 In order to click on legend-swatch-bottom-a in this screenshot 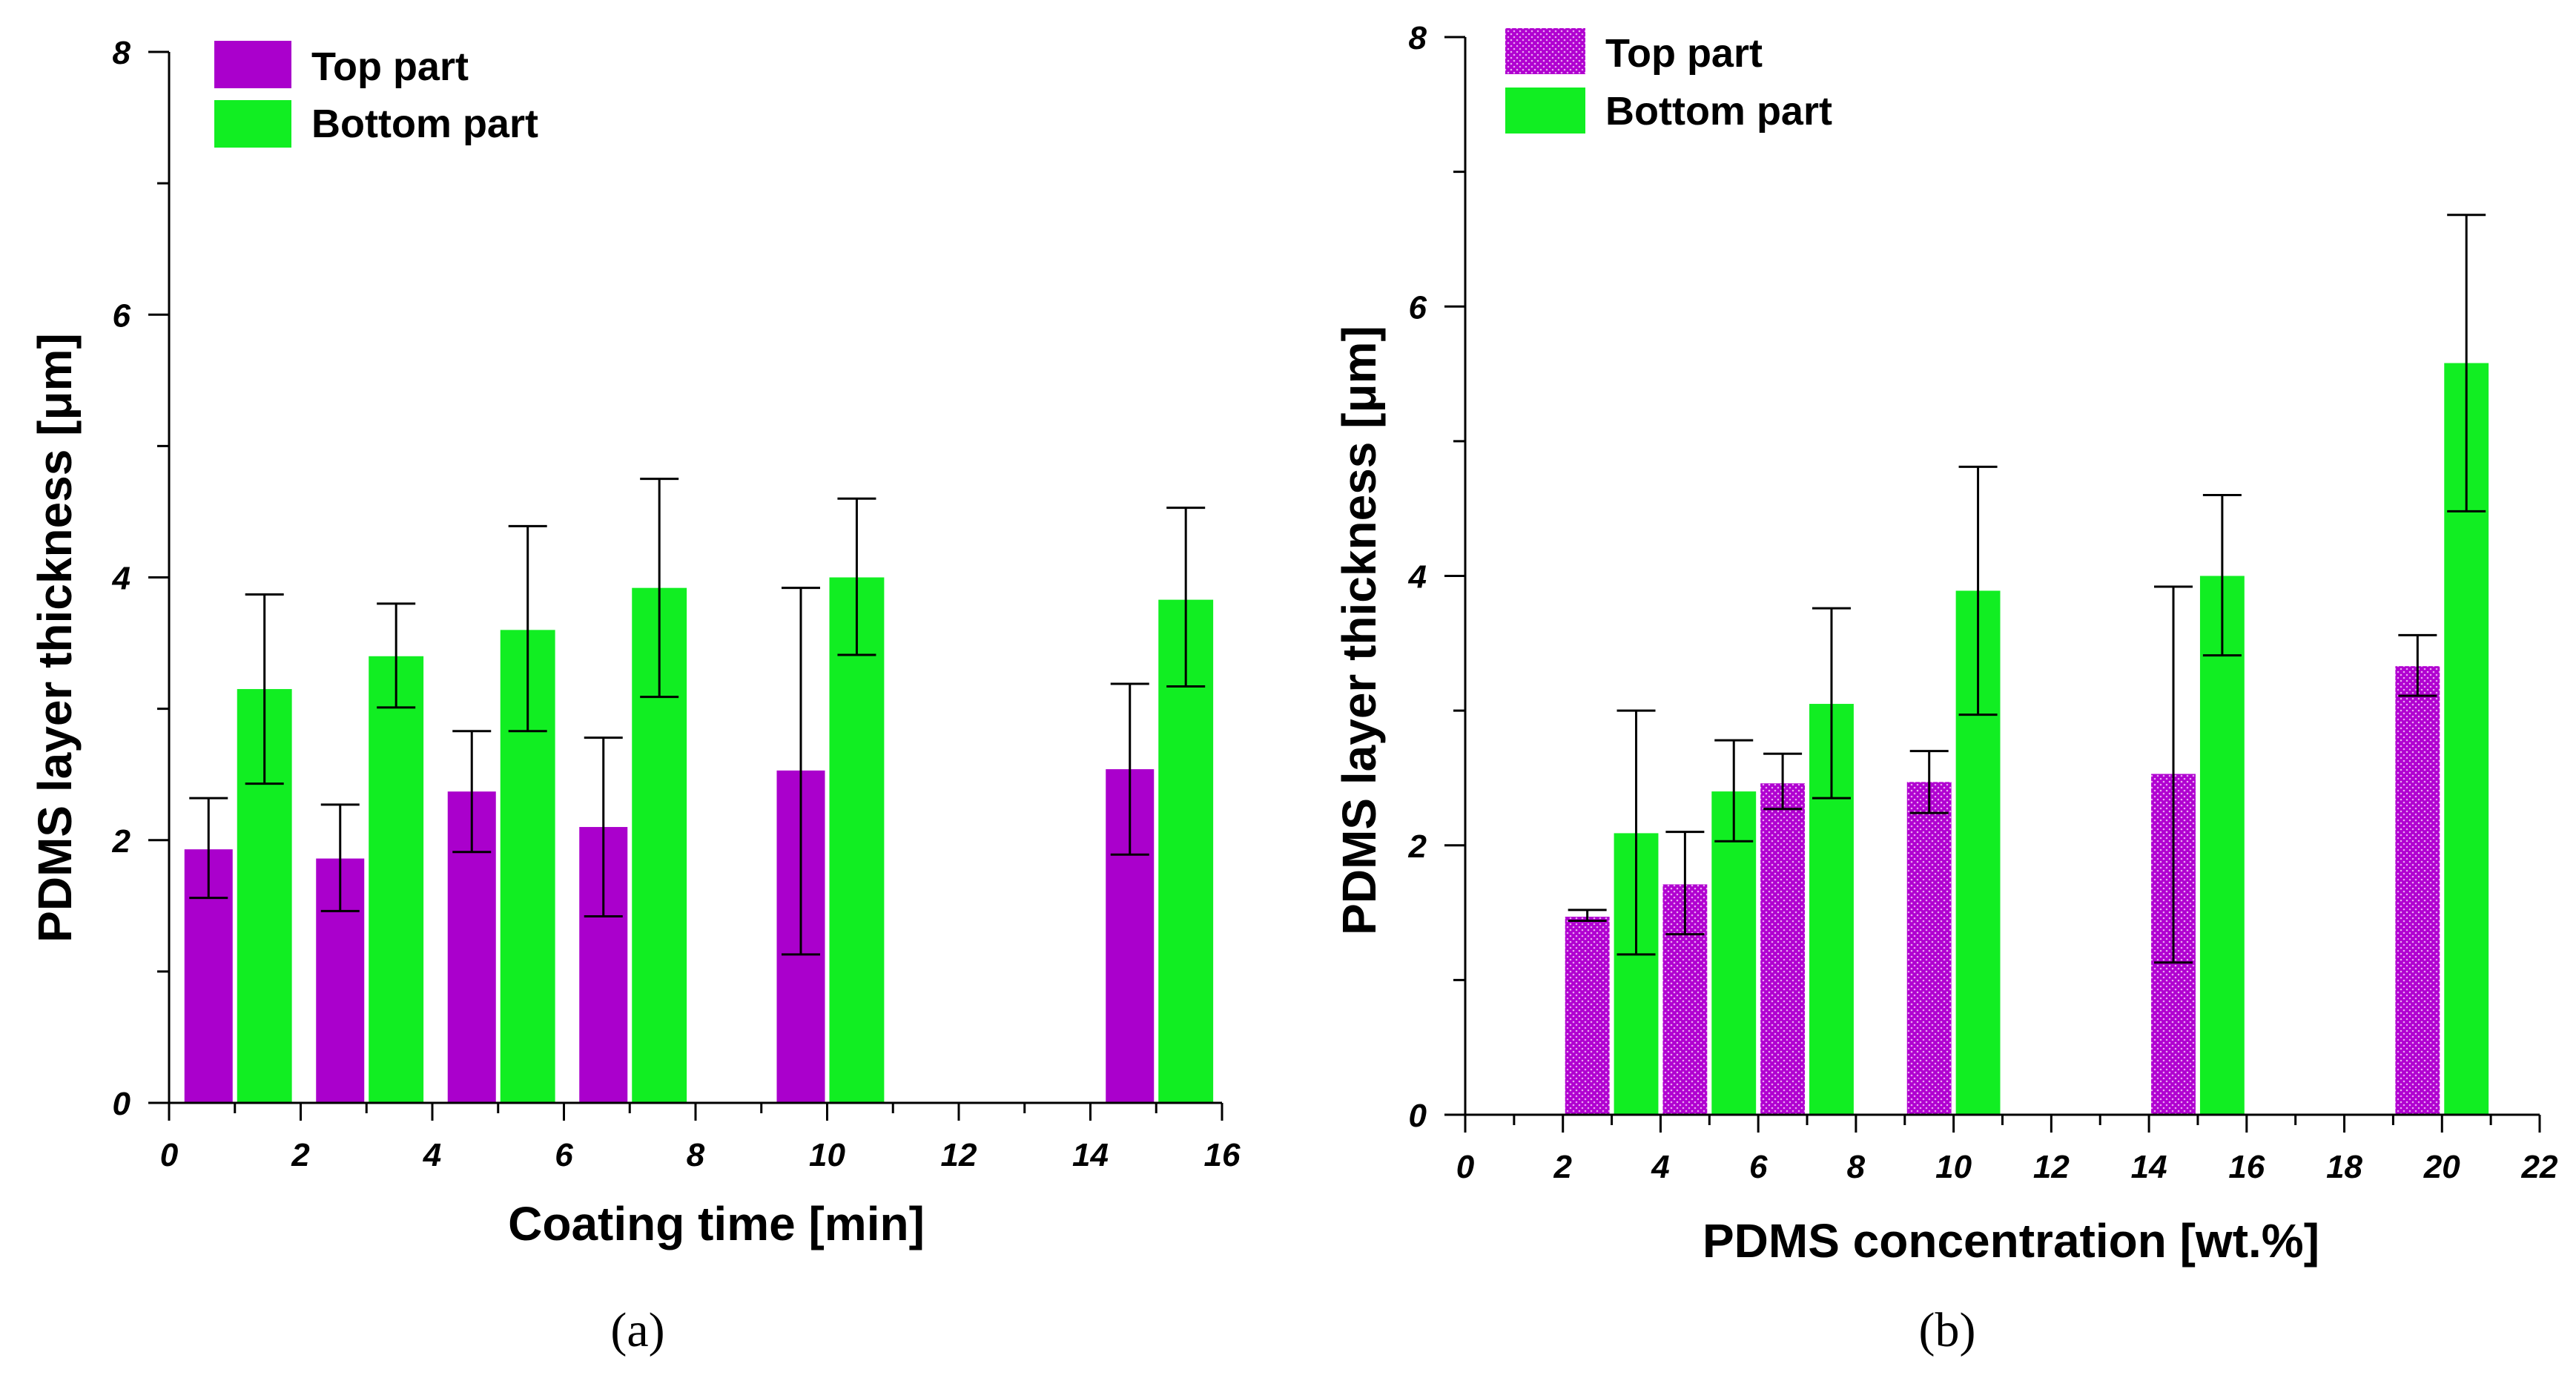, I will do `click(252, 124)`.